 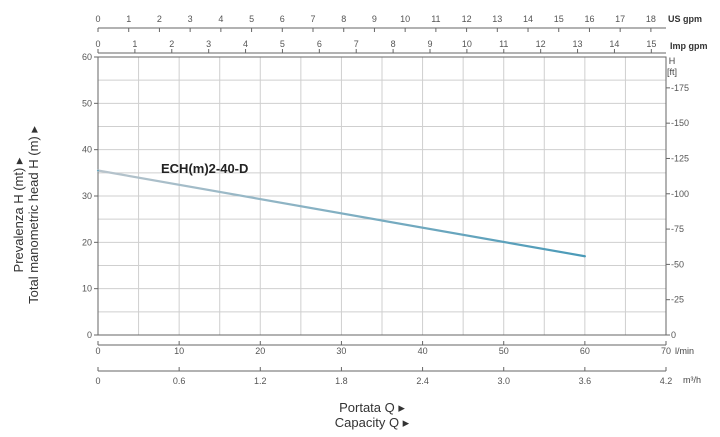 What do you see at coordinates (677, 229) in the screenshot?
I see `ft-tick-label: -75` at bounding box center [677, 229].